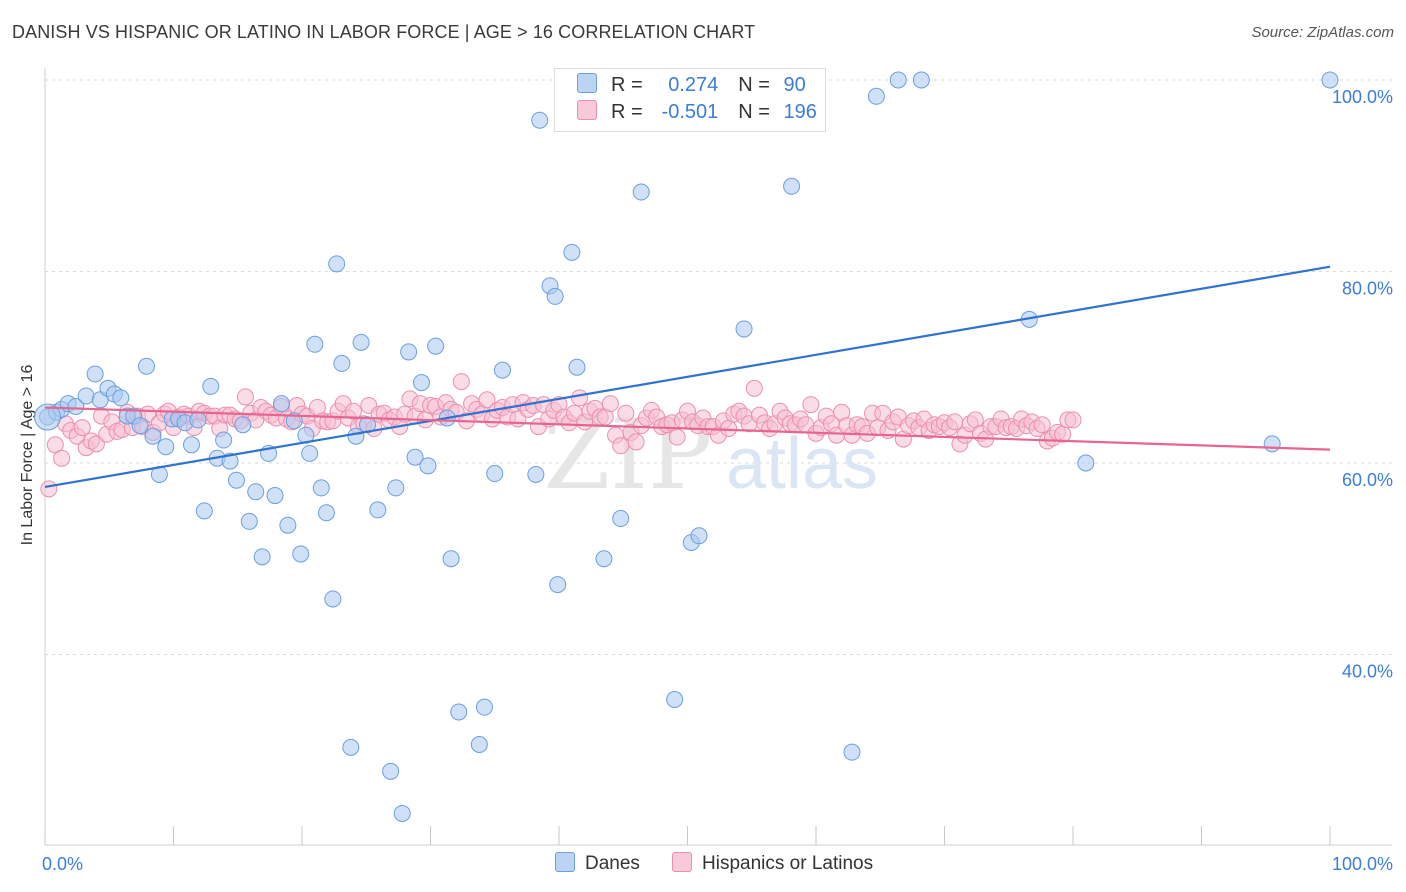 Image resolution: width=1406 pixels, height=892 pixels. I want to click on x-tick-label: 0.0%, so click(62, 864).